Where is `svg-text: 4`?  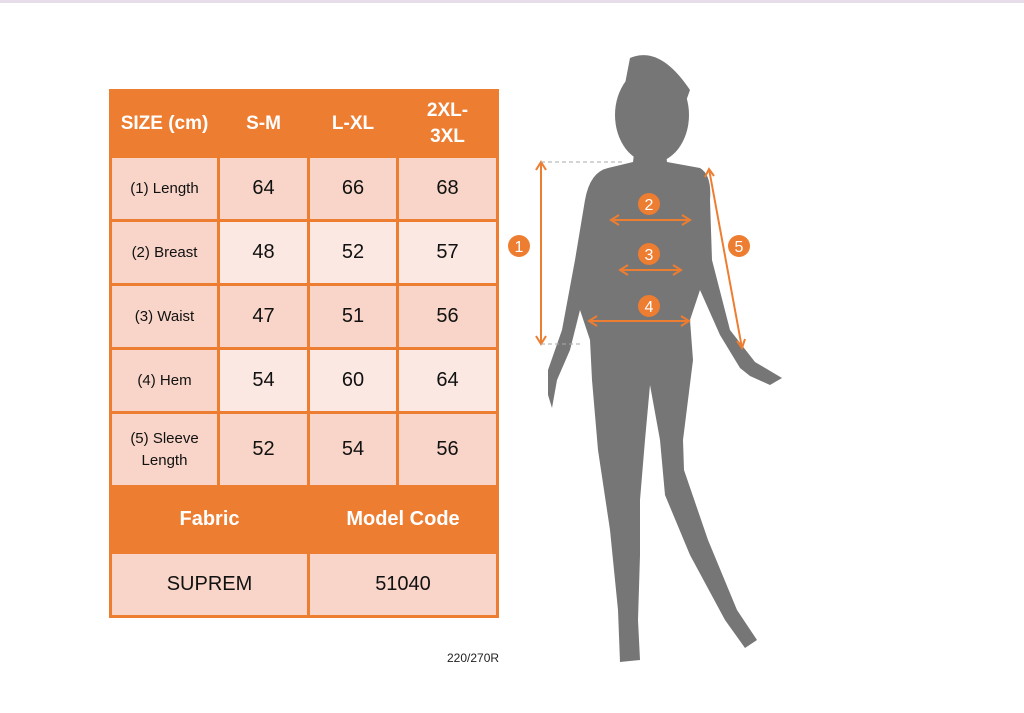
svg-text: 4 is located at coordinates (649, 307).